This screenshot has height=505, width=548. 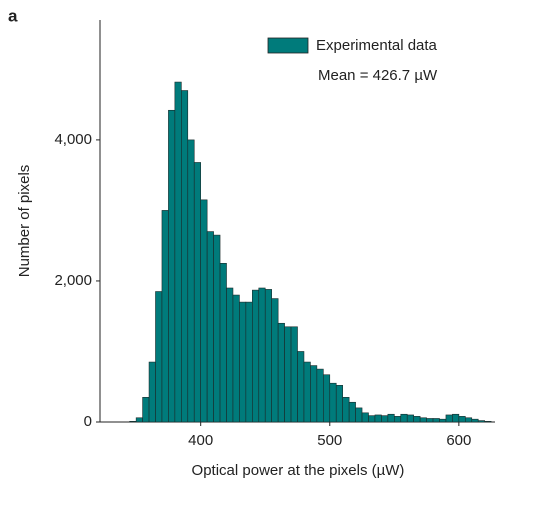 I want to click on y-tick-label: 0, so click(x=88, y=421).